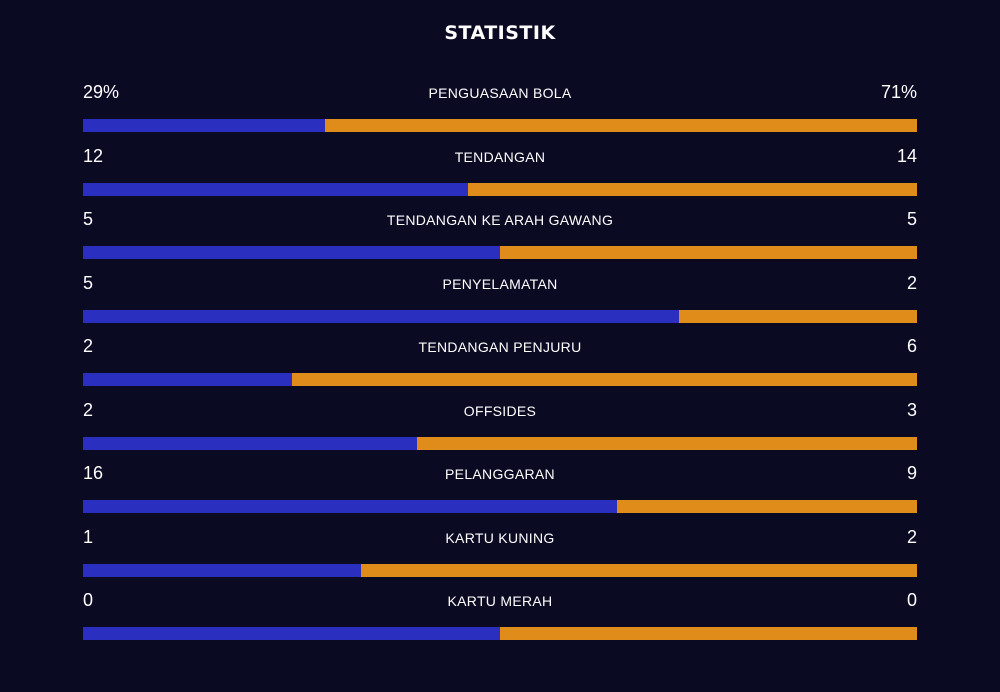  Describe the element at coordinates (500, 283) in the screenshot. I see `stat-label: PENYELAMATAN` at that location.